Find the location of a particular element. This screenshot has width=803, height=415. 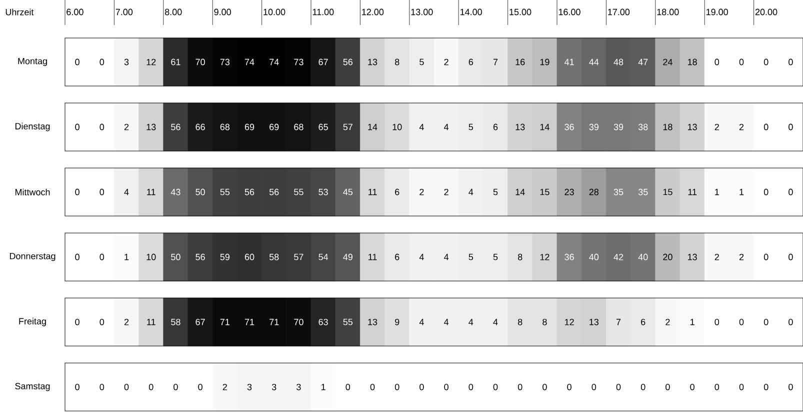

data-label: 55 is located at coordinates (299, 192).